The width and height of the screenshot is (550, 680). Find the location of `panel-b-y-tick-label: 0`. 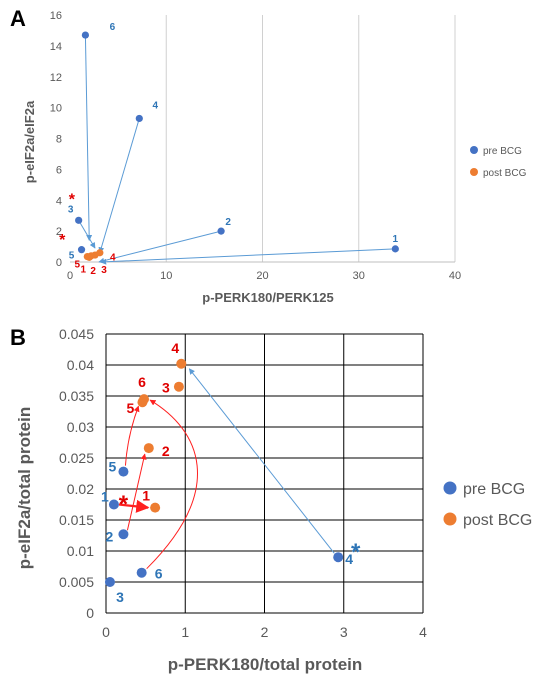

panel-b-y-tick-label: 0 is located at coordinates (90, 613).